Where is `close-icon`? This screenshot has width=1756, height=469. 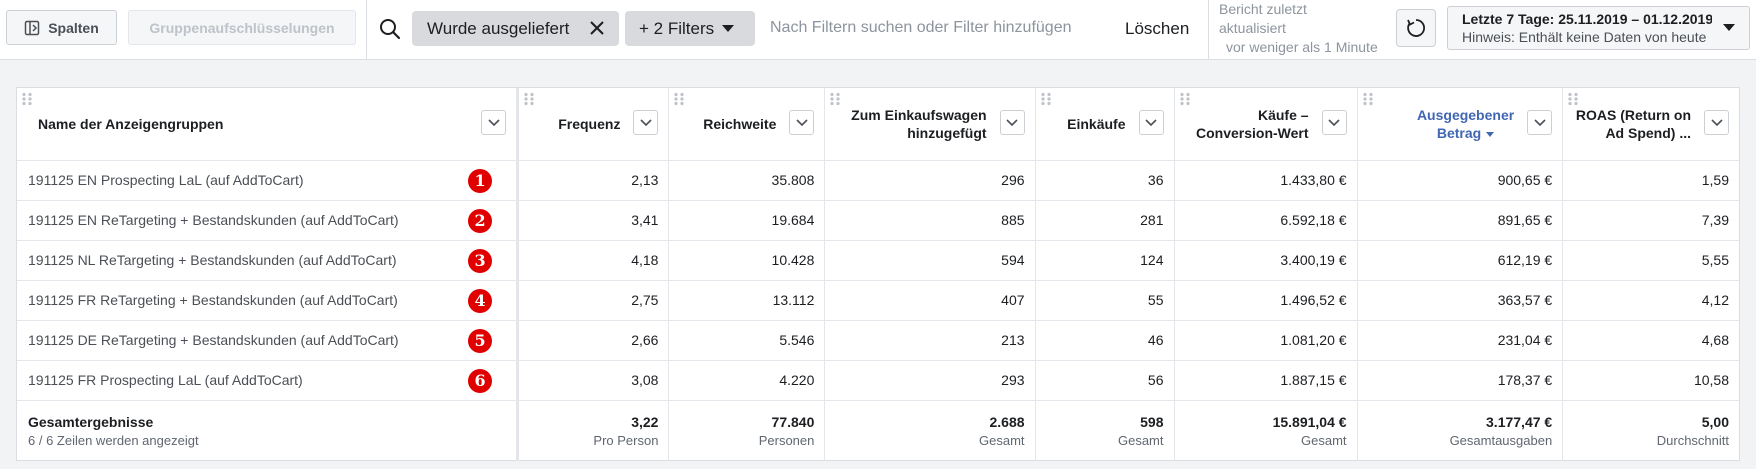
close-icon is located at coordinates (597, 28).